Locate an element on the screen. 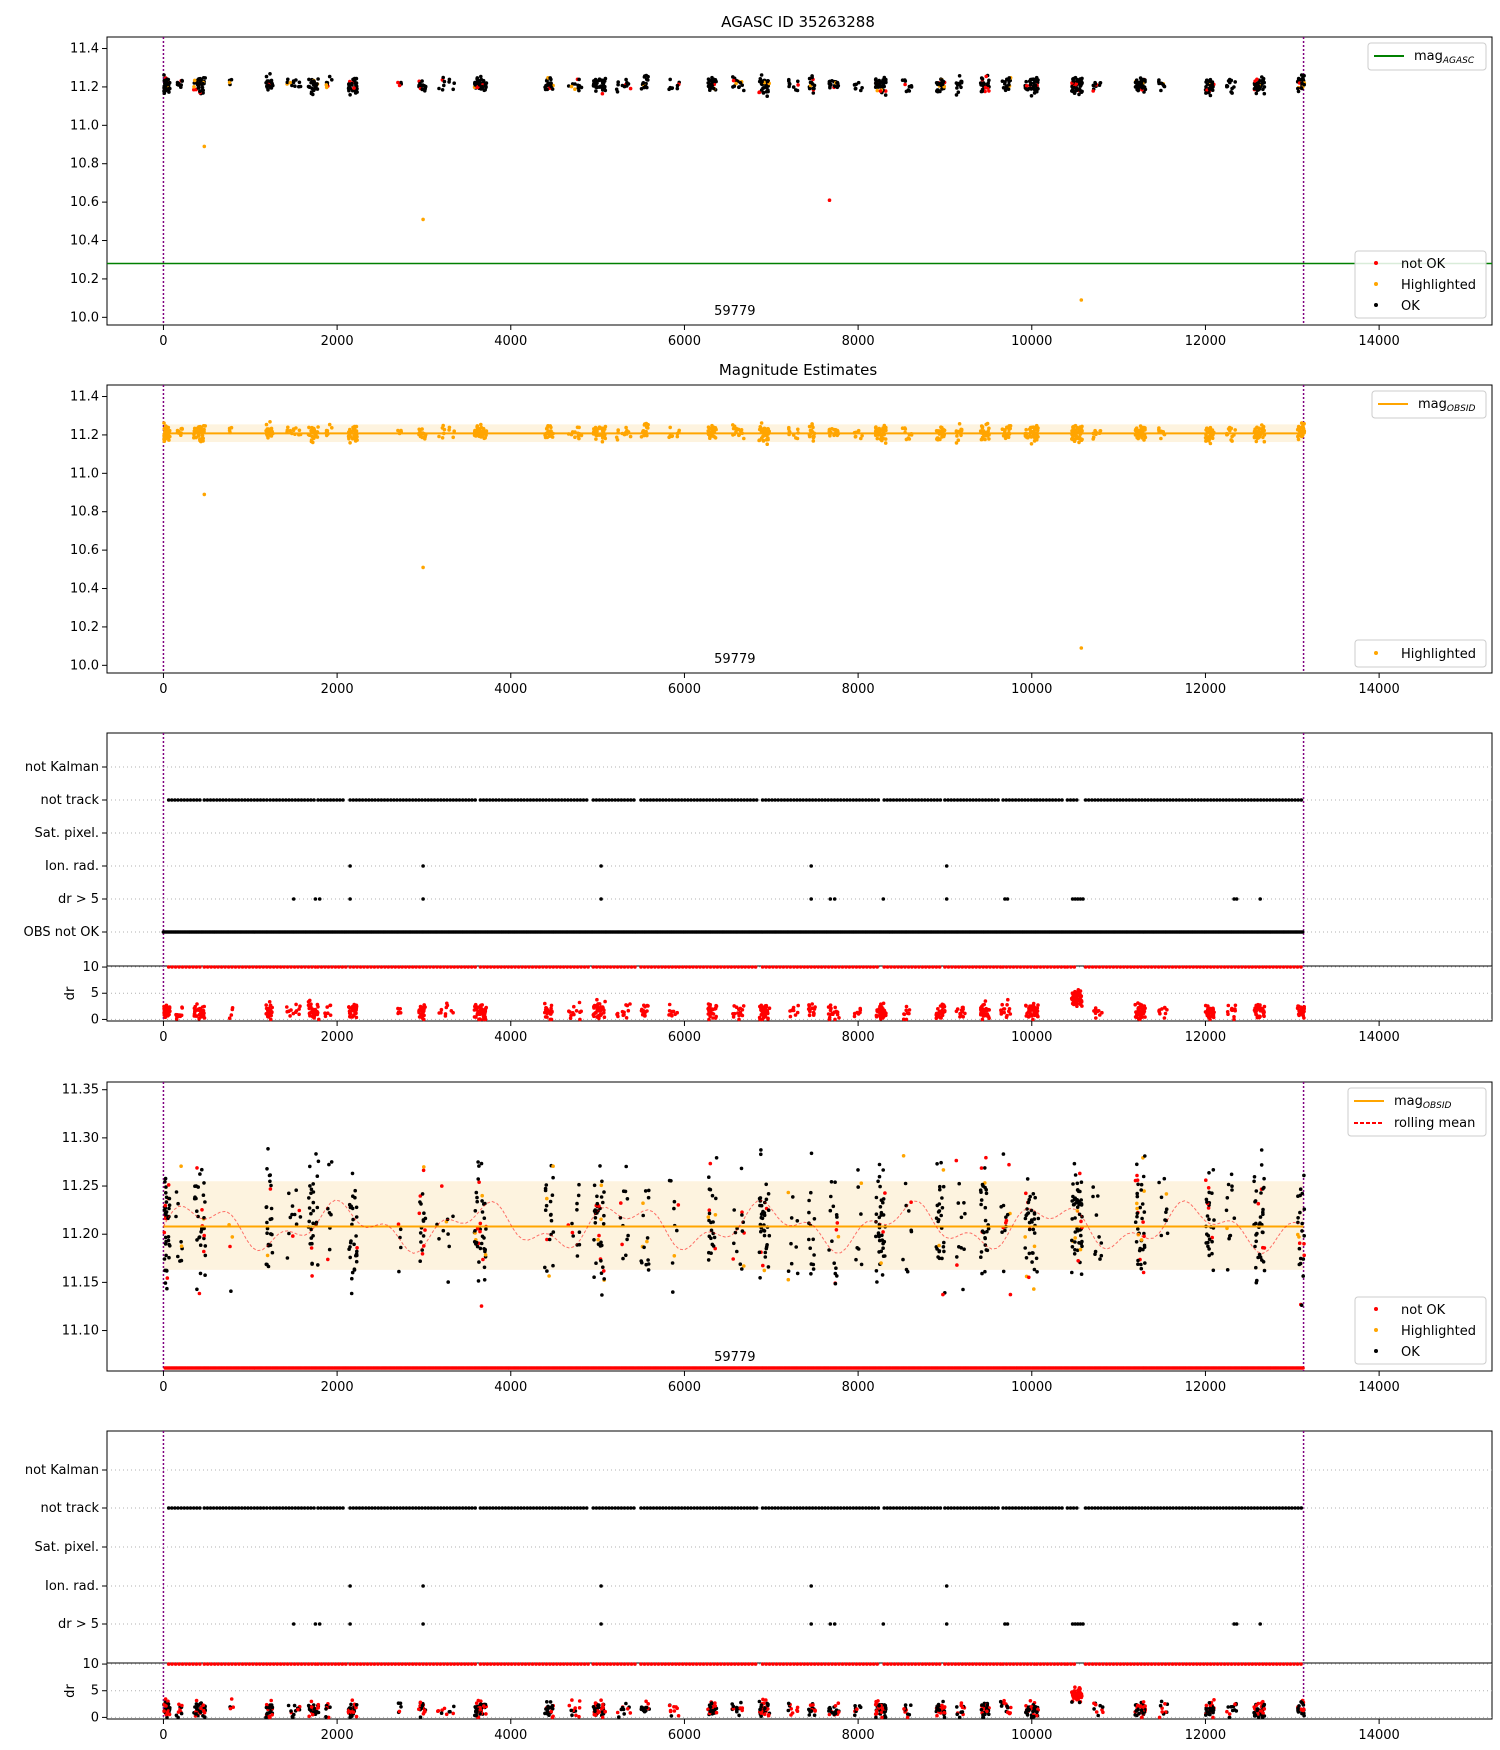  panel3-xtick-label: 0 is located at coordinates (163, 1037).